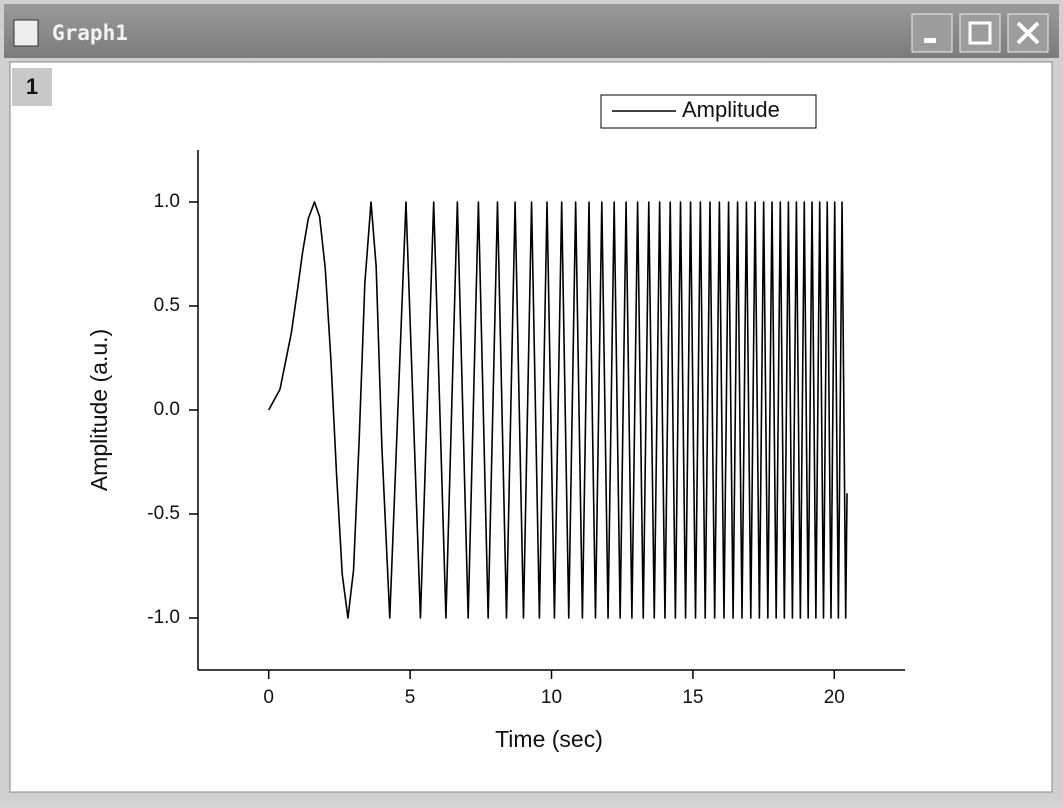 The height and width of the screenshot is (808, 1063). I want to click on x-tick-label: 15, so click(692, 697).